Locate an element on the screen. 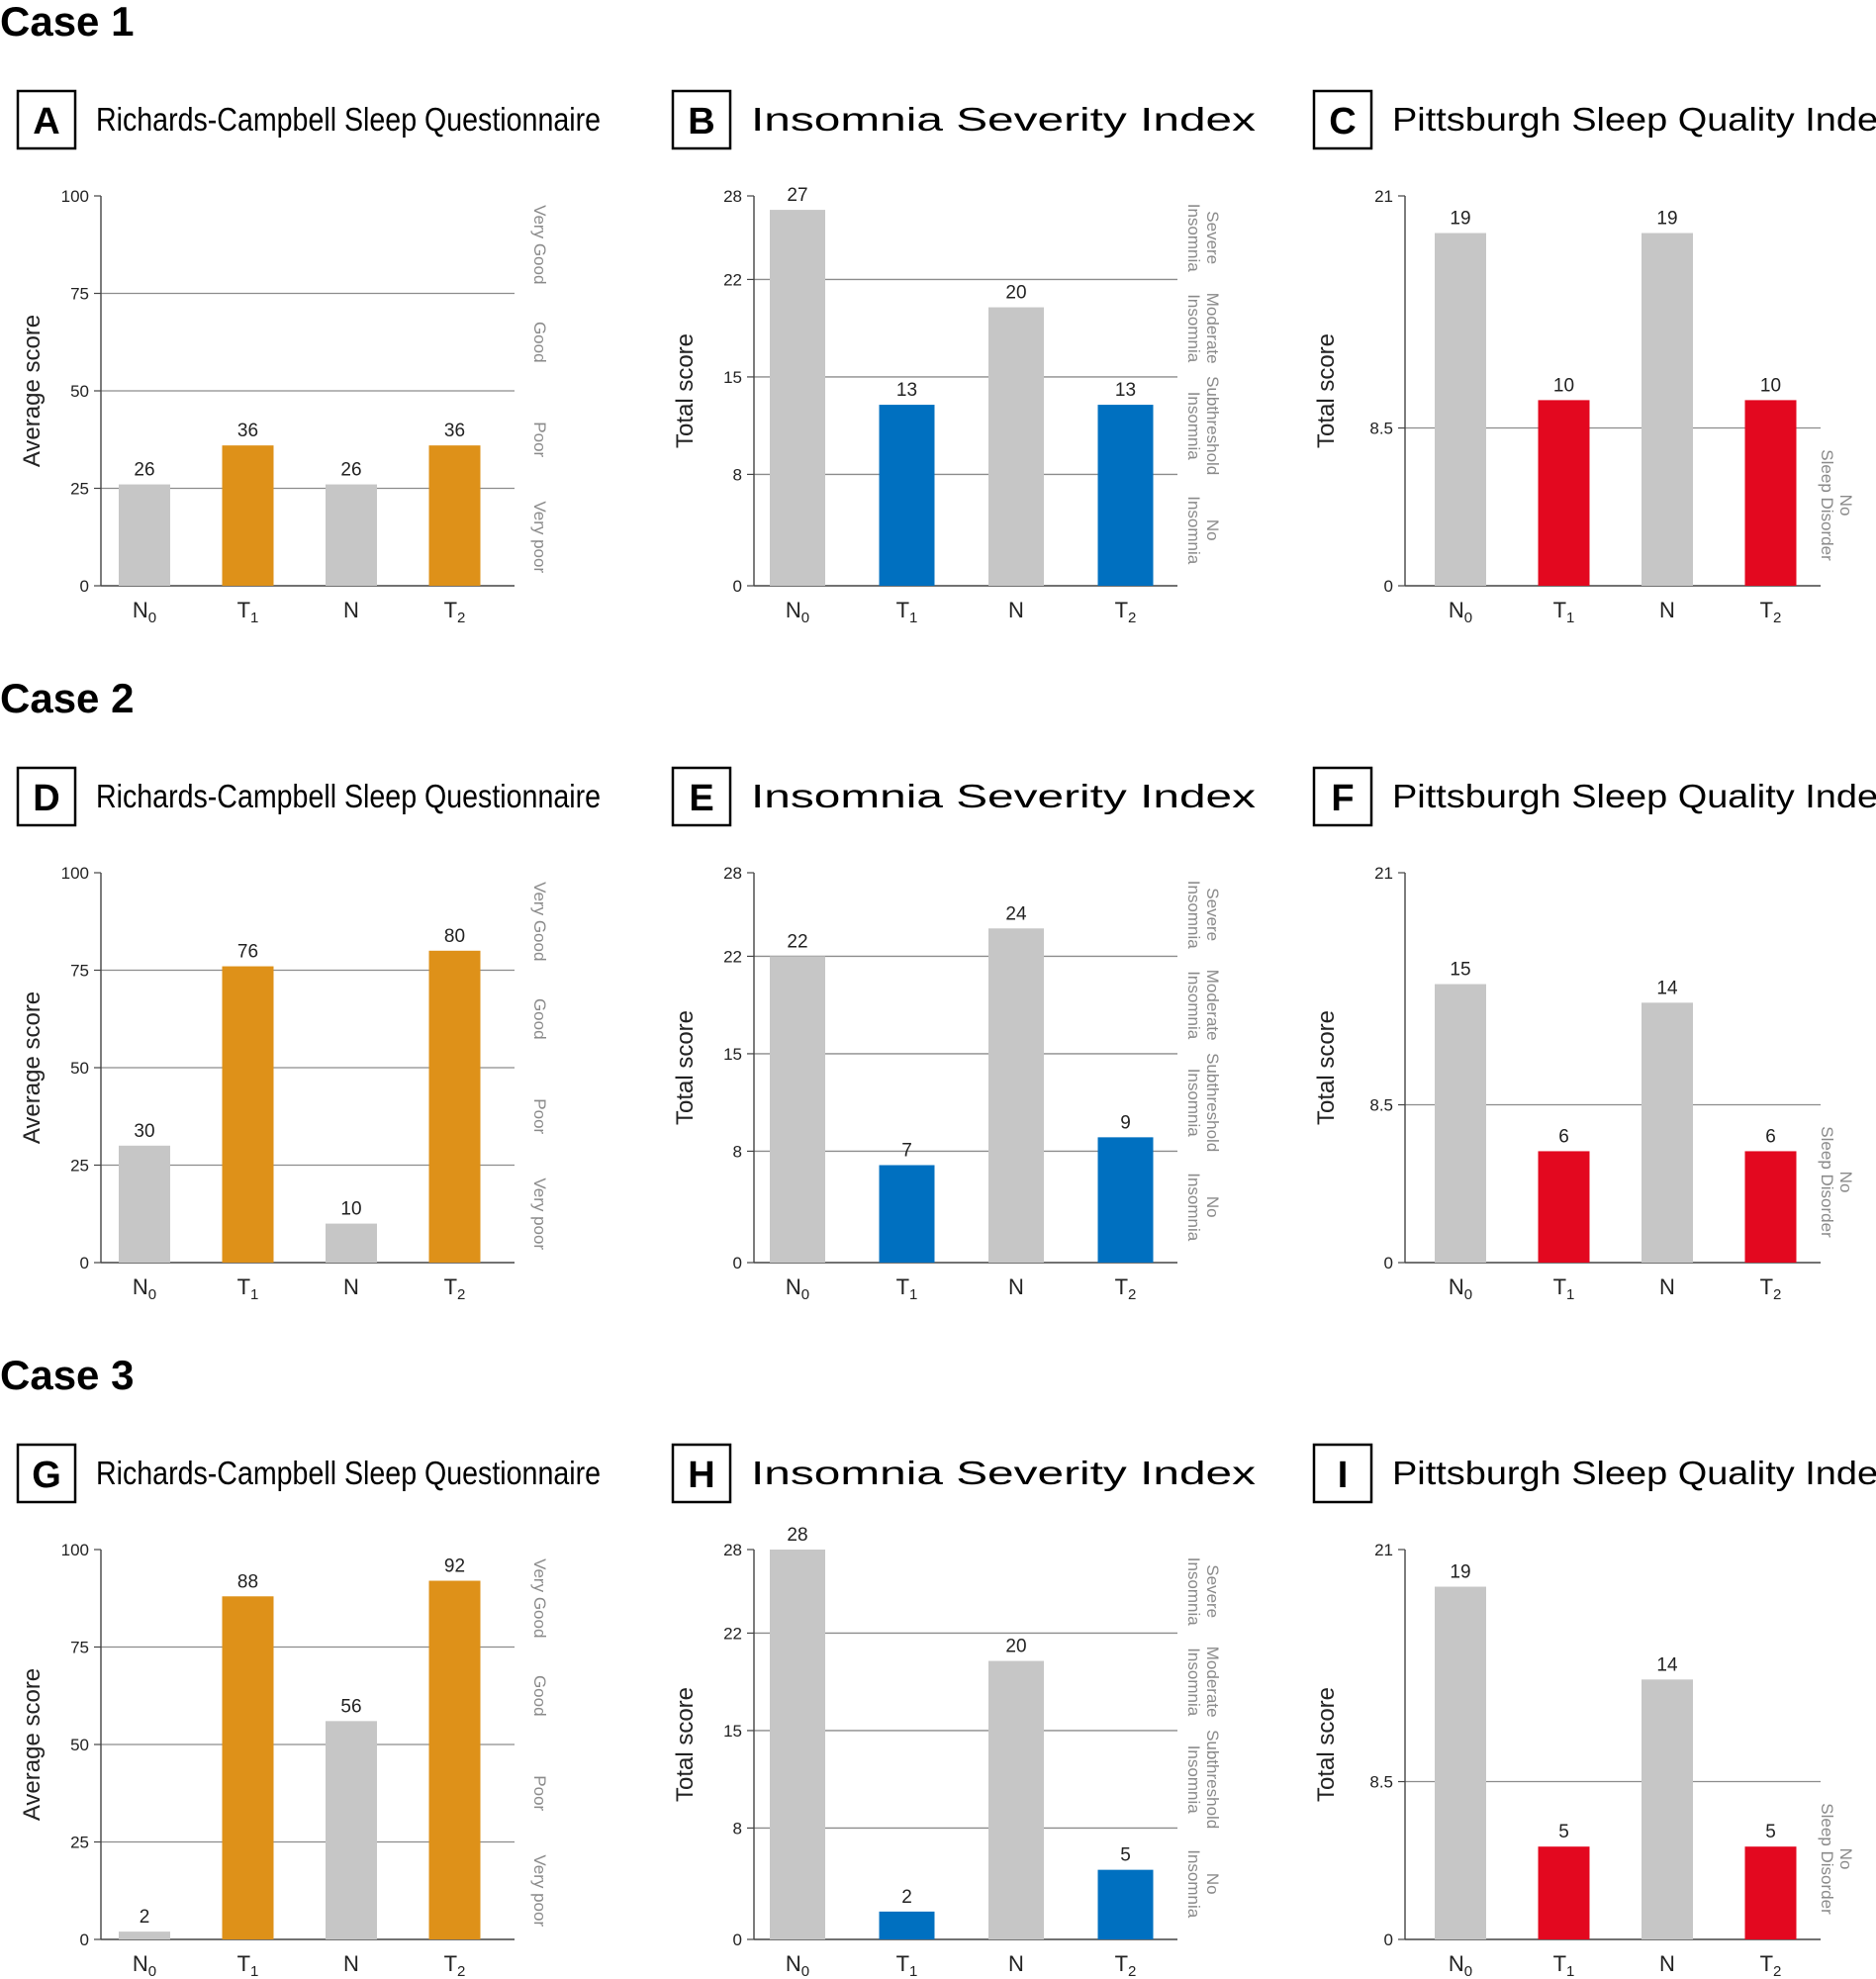 The image size is (1876, 1979). panel-title: Pittsburgh Sleep Quality Index is located at coordinates (1634, 796).